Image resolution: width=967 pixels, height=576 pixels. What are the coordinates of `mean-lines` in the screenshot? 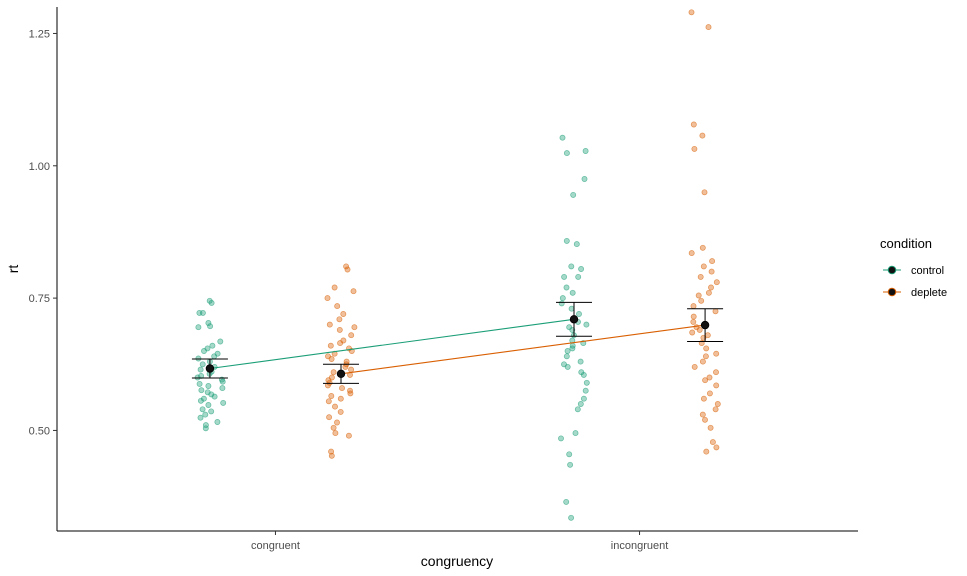 It's located at (457, 346).